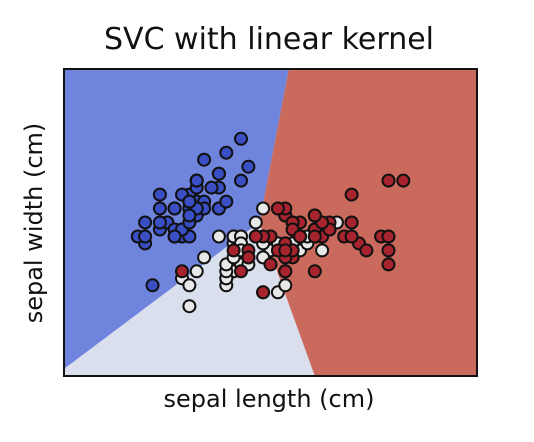 The image size is (534, 442). What do you see at coordinates (269, 399) in the screenshot?
I see `x-axis-label: sepal length (cm)` at bounding box center [269, 399].